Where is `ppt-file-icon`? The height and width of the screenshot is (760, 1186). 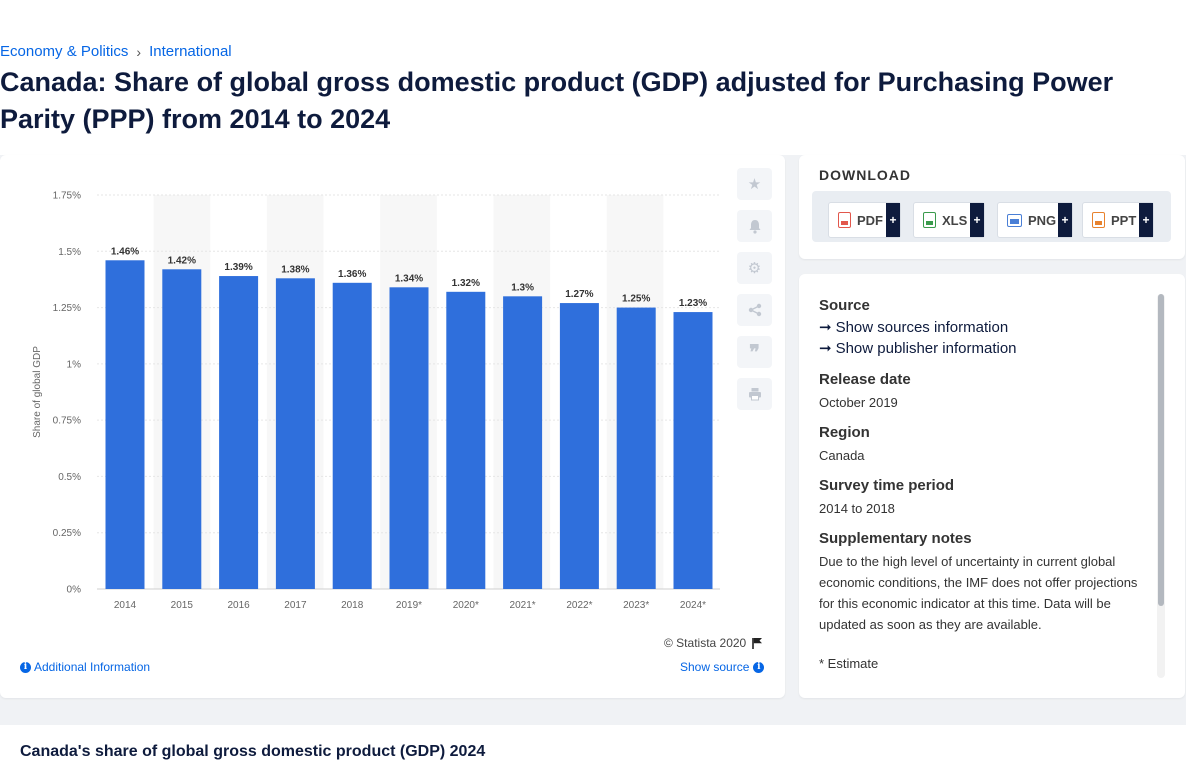 ppt-file-icon is located at coordinates (1098, 220).